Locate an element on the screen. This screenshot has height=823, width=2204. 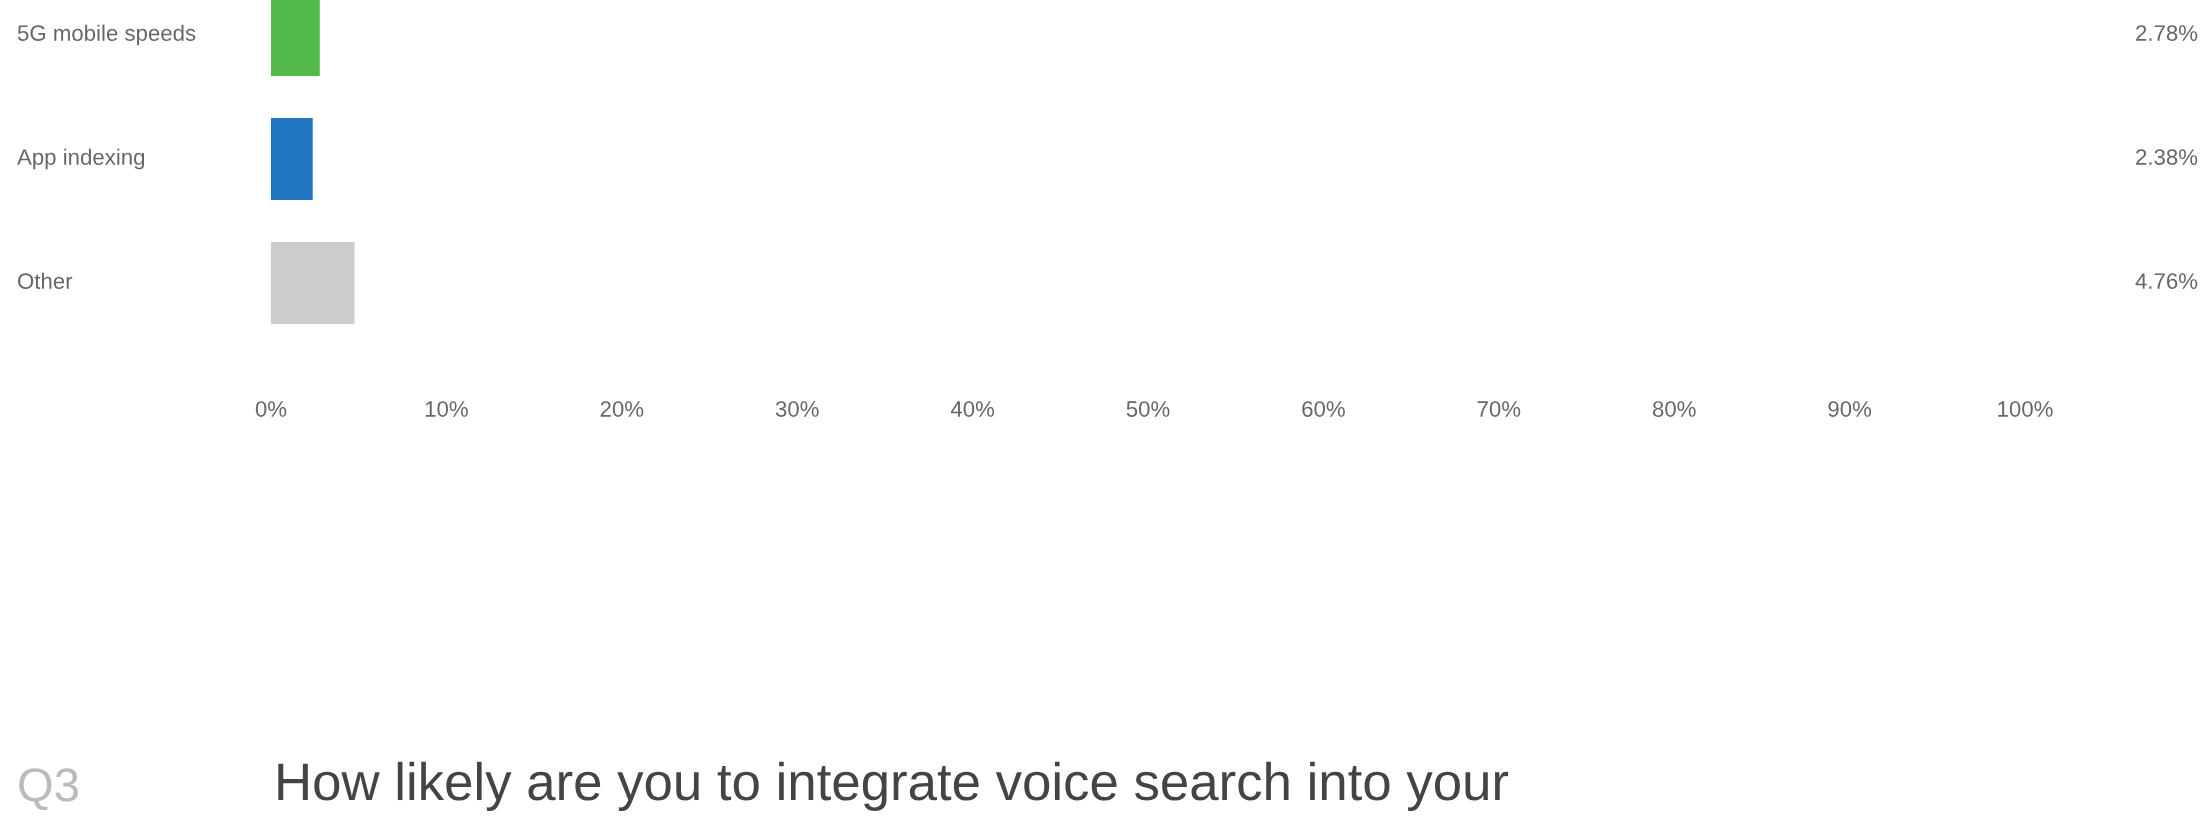
x-tick-label: 90% is located at coordinates (1850, 409).